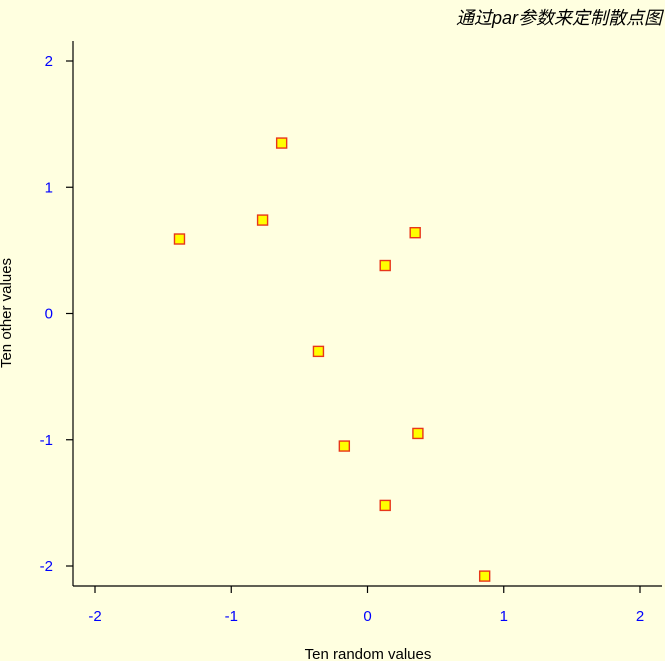  What do you see at coordinates (368, 653) in the screenshot?
I see `x-axis-label: Ten random values` at bounding box center [368, 653].